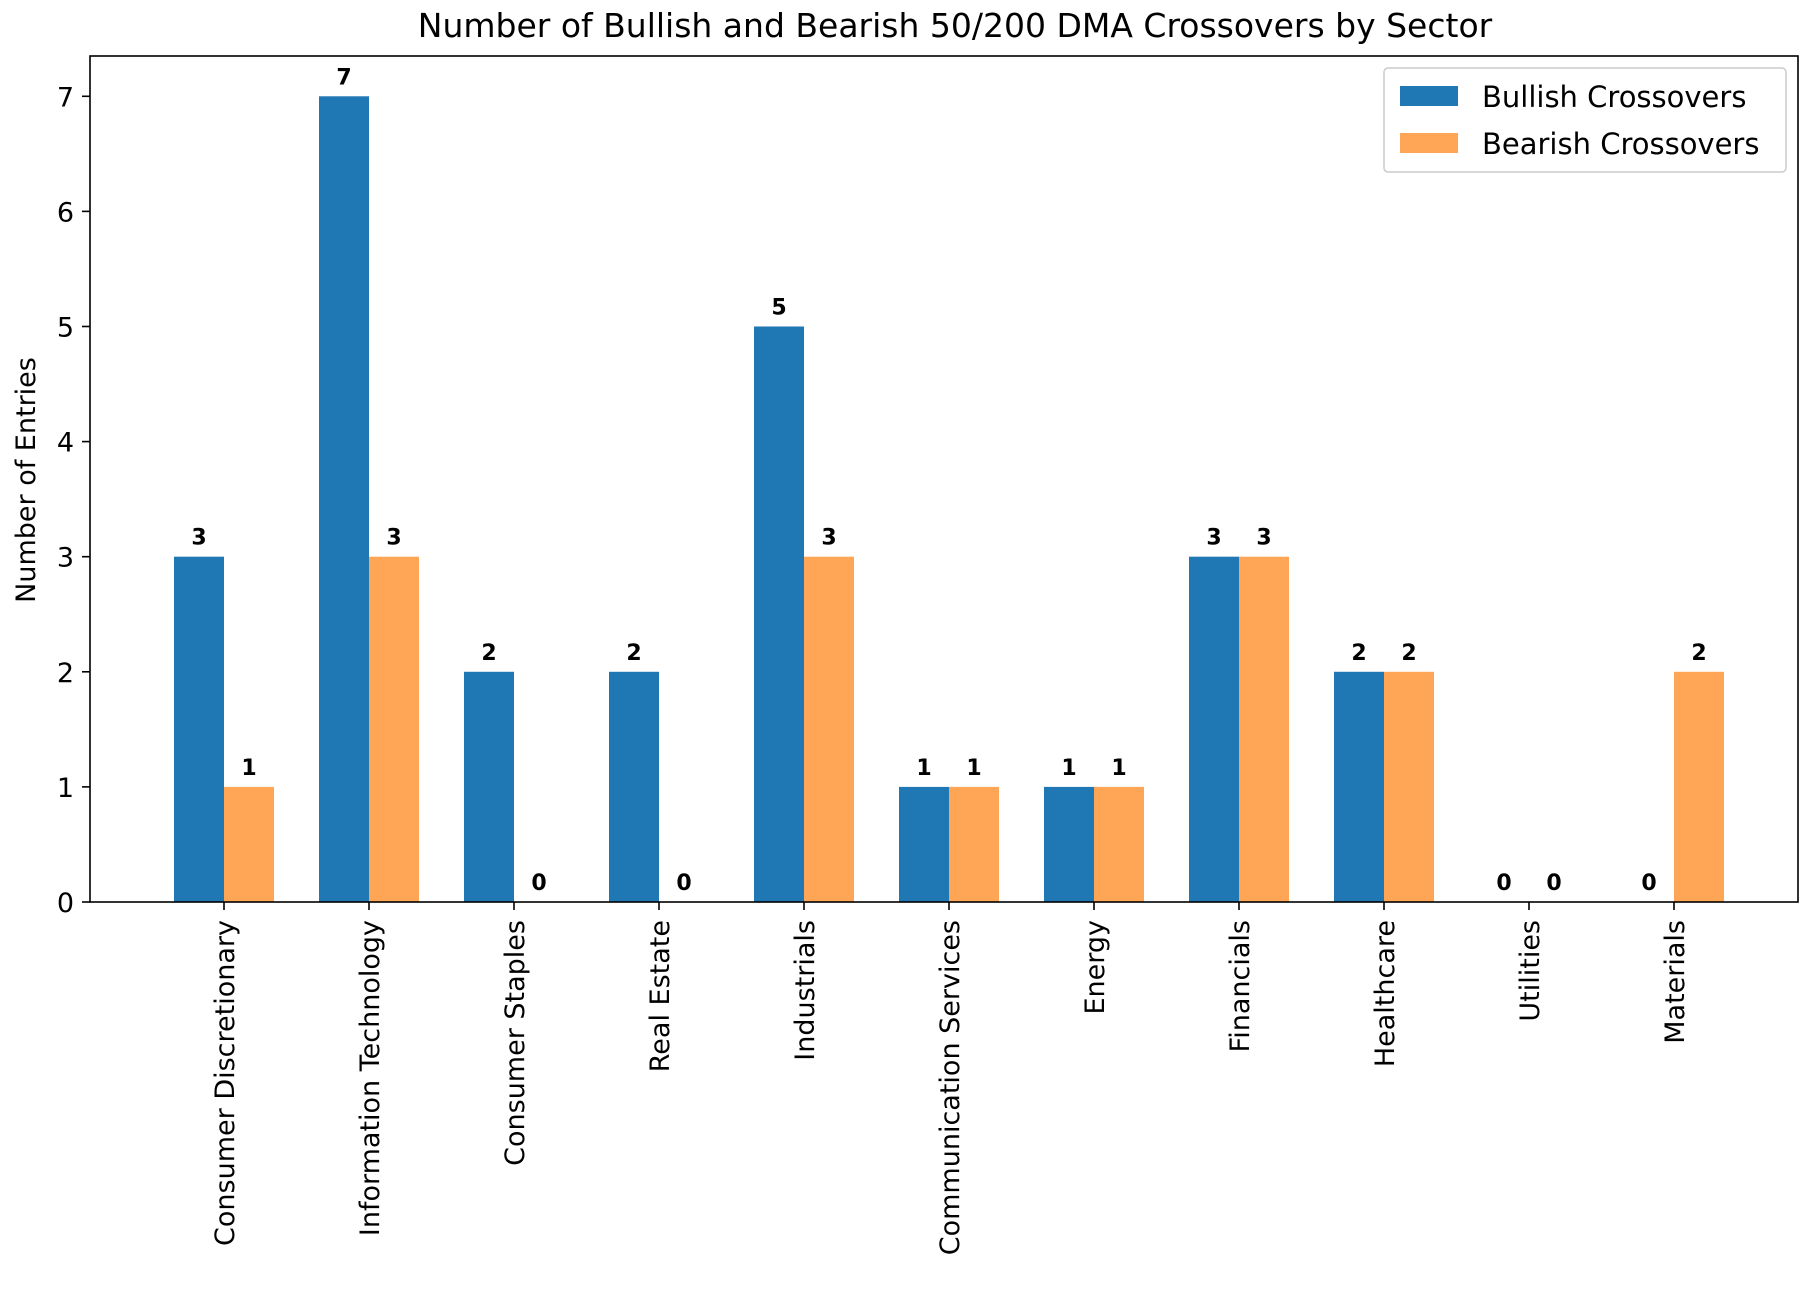  Describe the element at coordinates (633, 653) in the screenshot. I see `value-label-bullish-real-estate: 2` at that location.